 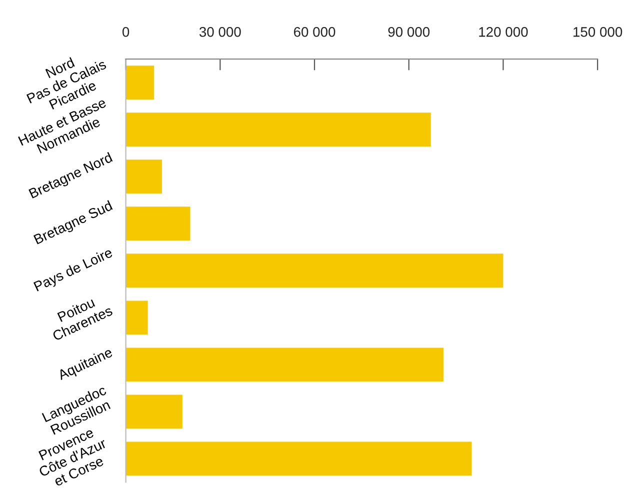 What do you see at coordinates (126, 32) in the screenshot?
I see `x-tick-label: 0` at bounding box center [126, 32].